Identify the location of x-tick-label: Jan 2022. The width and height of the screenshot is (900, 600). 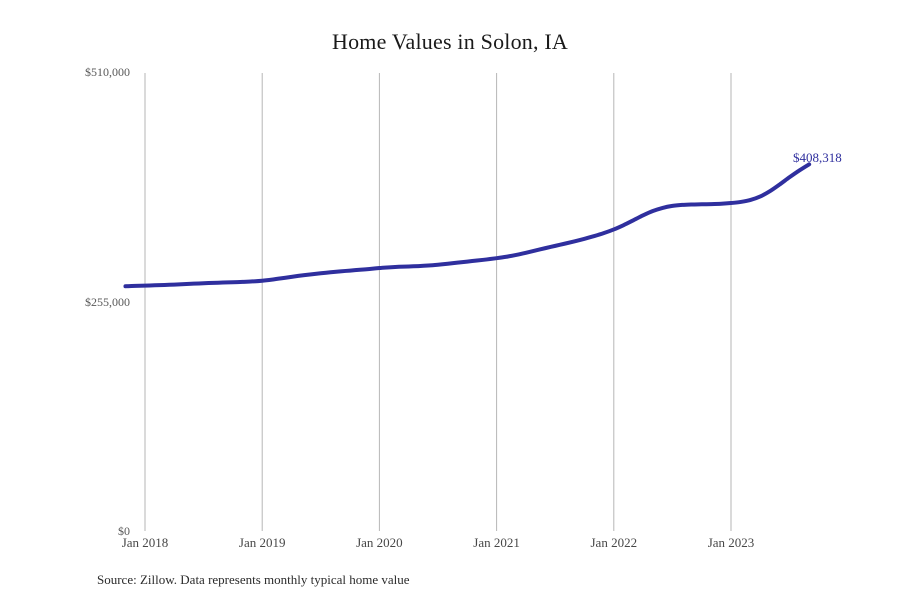
(614, 542).